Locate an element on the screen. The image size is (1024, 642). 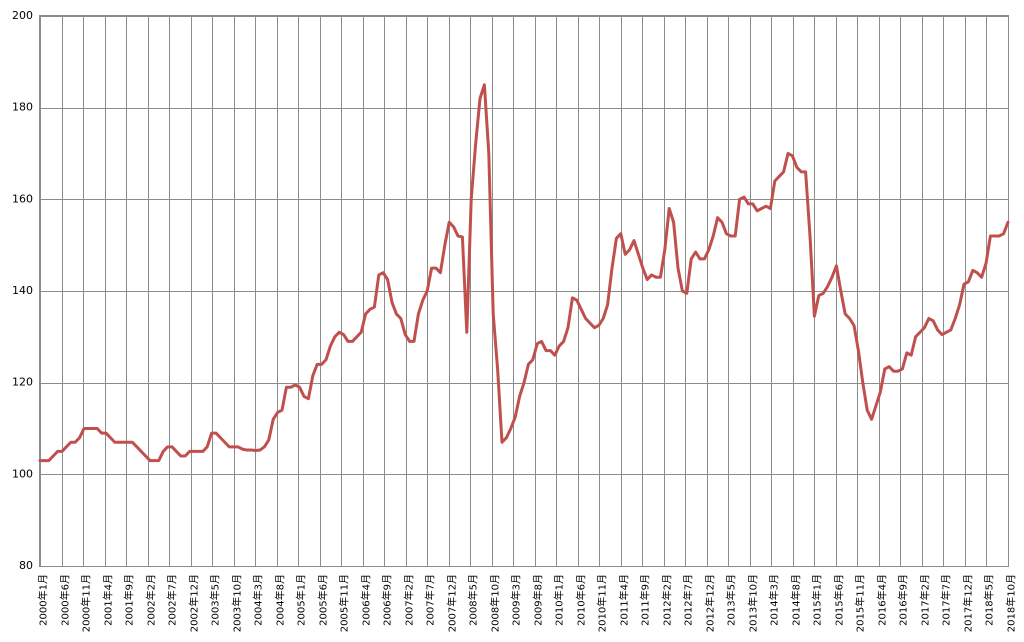
x-tick-label: 2004年8月 is located at coordinates (280, 600).